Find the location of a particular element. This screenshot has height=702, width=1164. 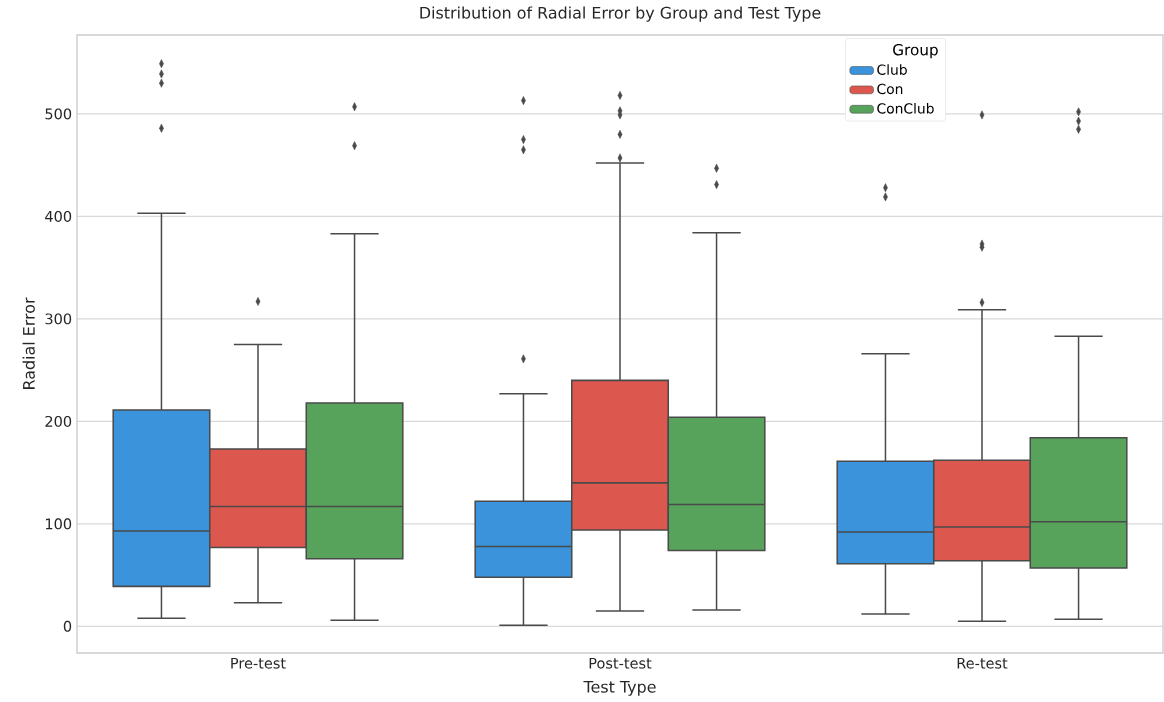

x-tick-label: Pre-test is located at coordinates (258, 663).